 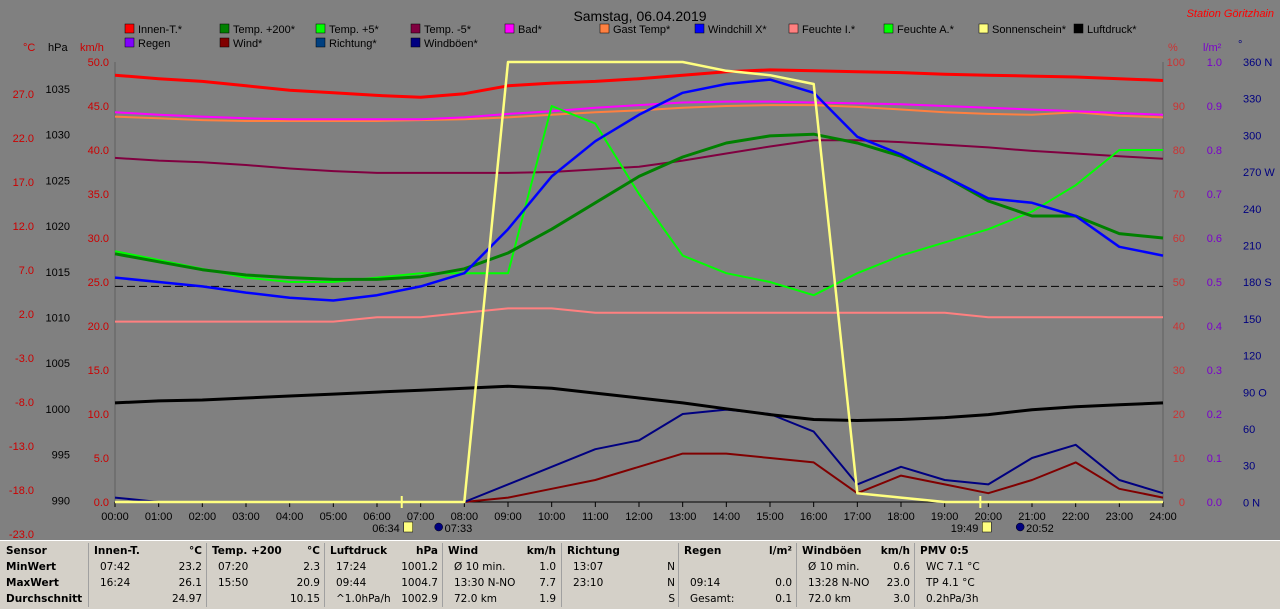 What do you see at coordinates (639, 403) in the screenshot?
I see `series-luftdruck-line` at bounding box center [639, 403].